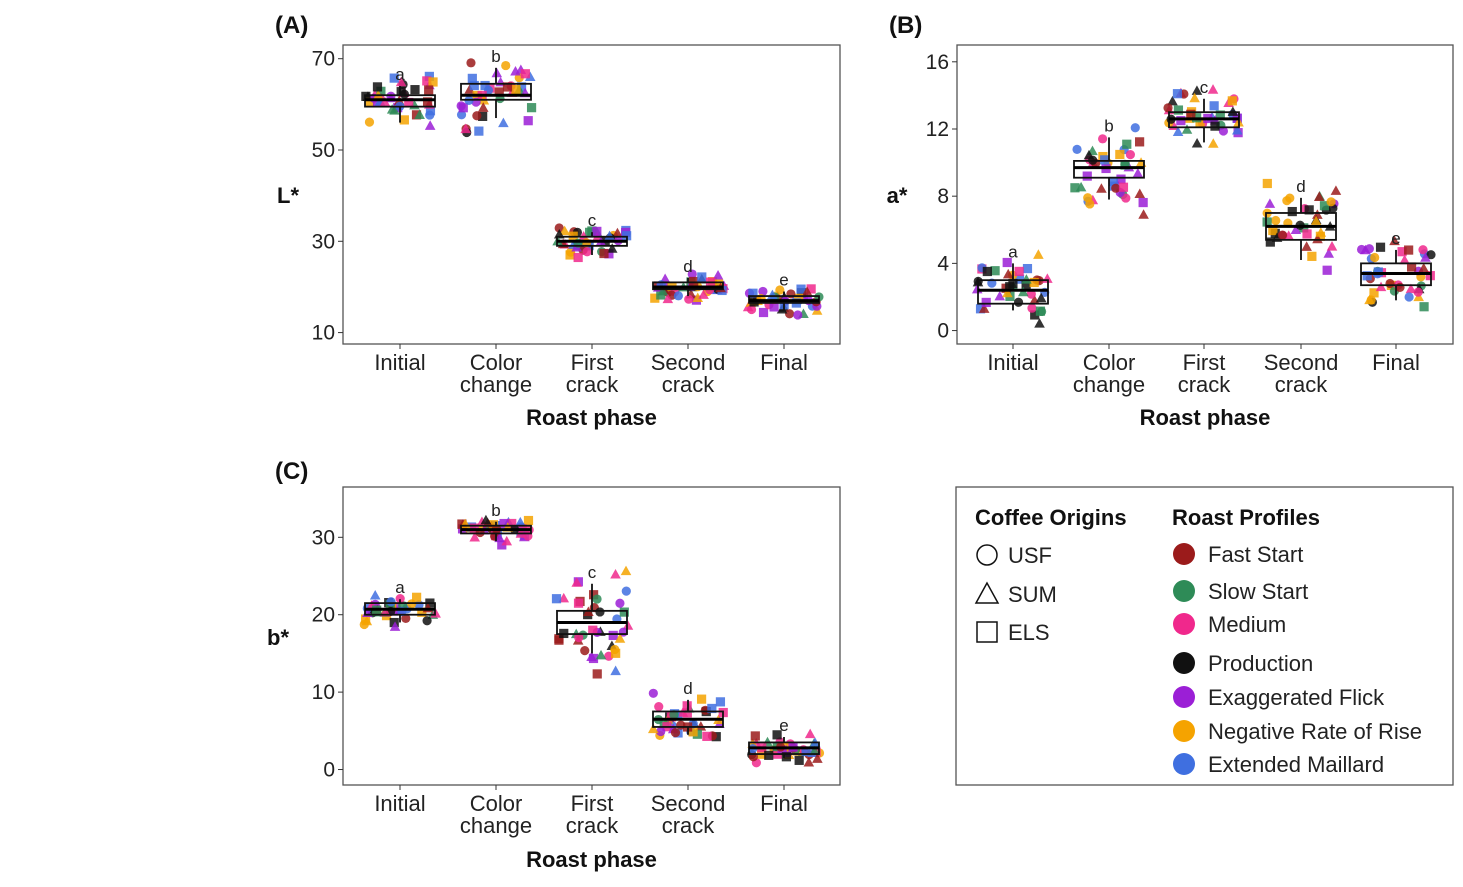 Image resolution: width=1463 pixels, height=887 pixels. I want to click on iqr-box, so click(1109, 169).